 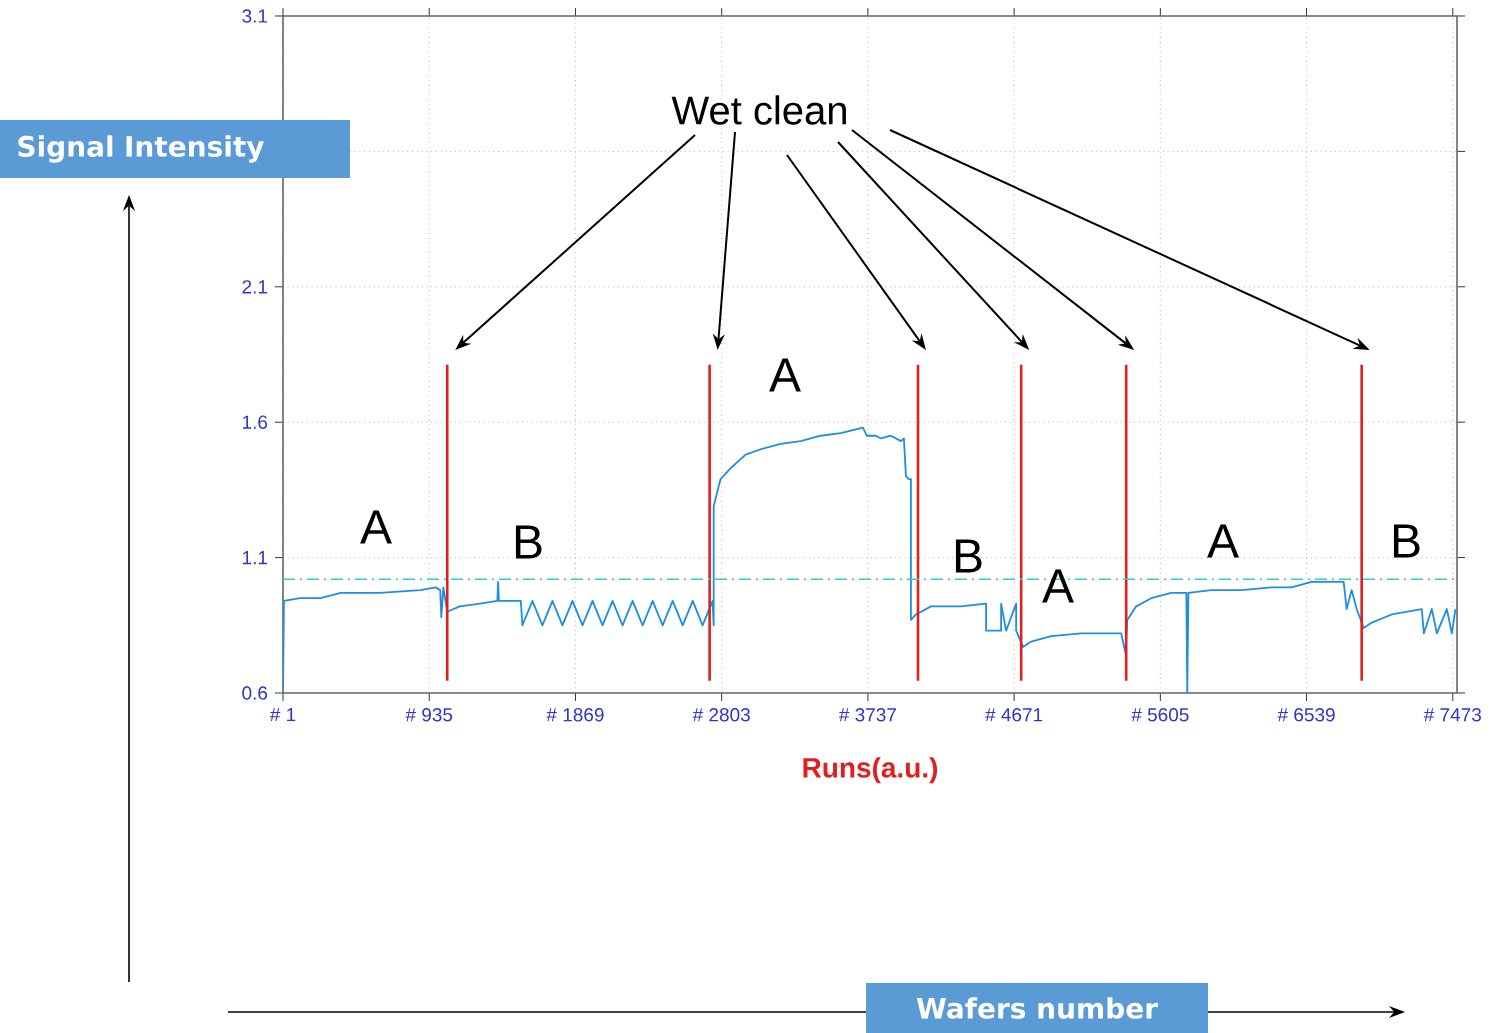 What do you see at coordinates (429, 715) in the screenshot?
I see `x-tick-label: # 935` at bounding box center [429, 715].